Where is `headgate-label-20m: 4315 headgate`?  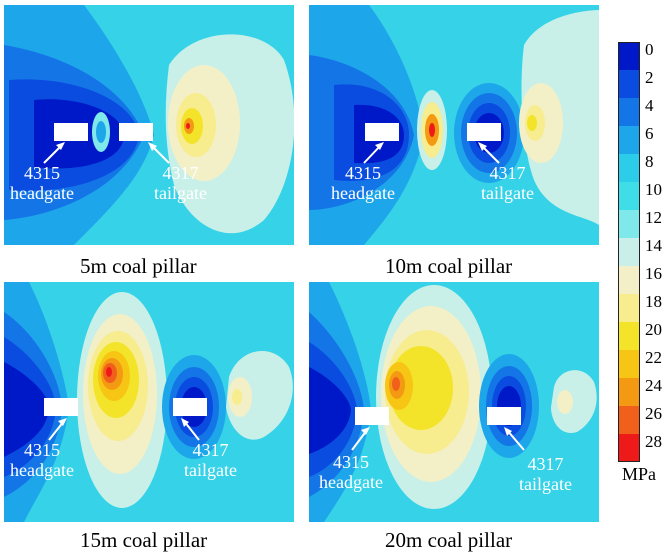
headgate-label-20m: 4315 headgate is located at coordinates (351, 472).